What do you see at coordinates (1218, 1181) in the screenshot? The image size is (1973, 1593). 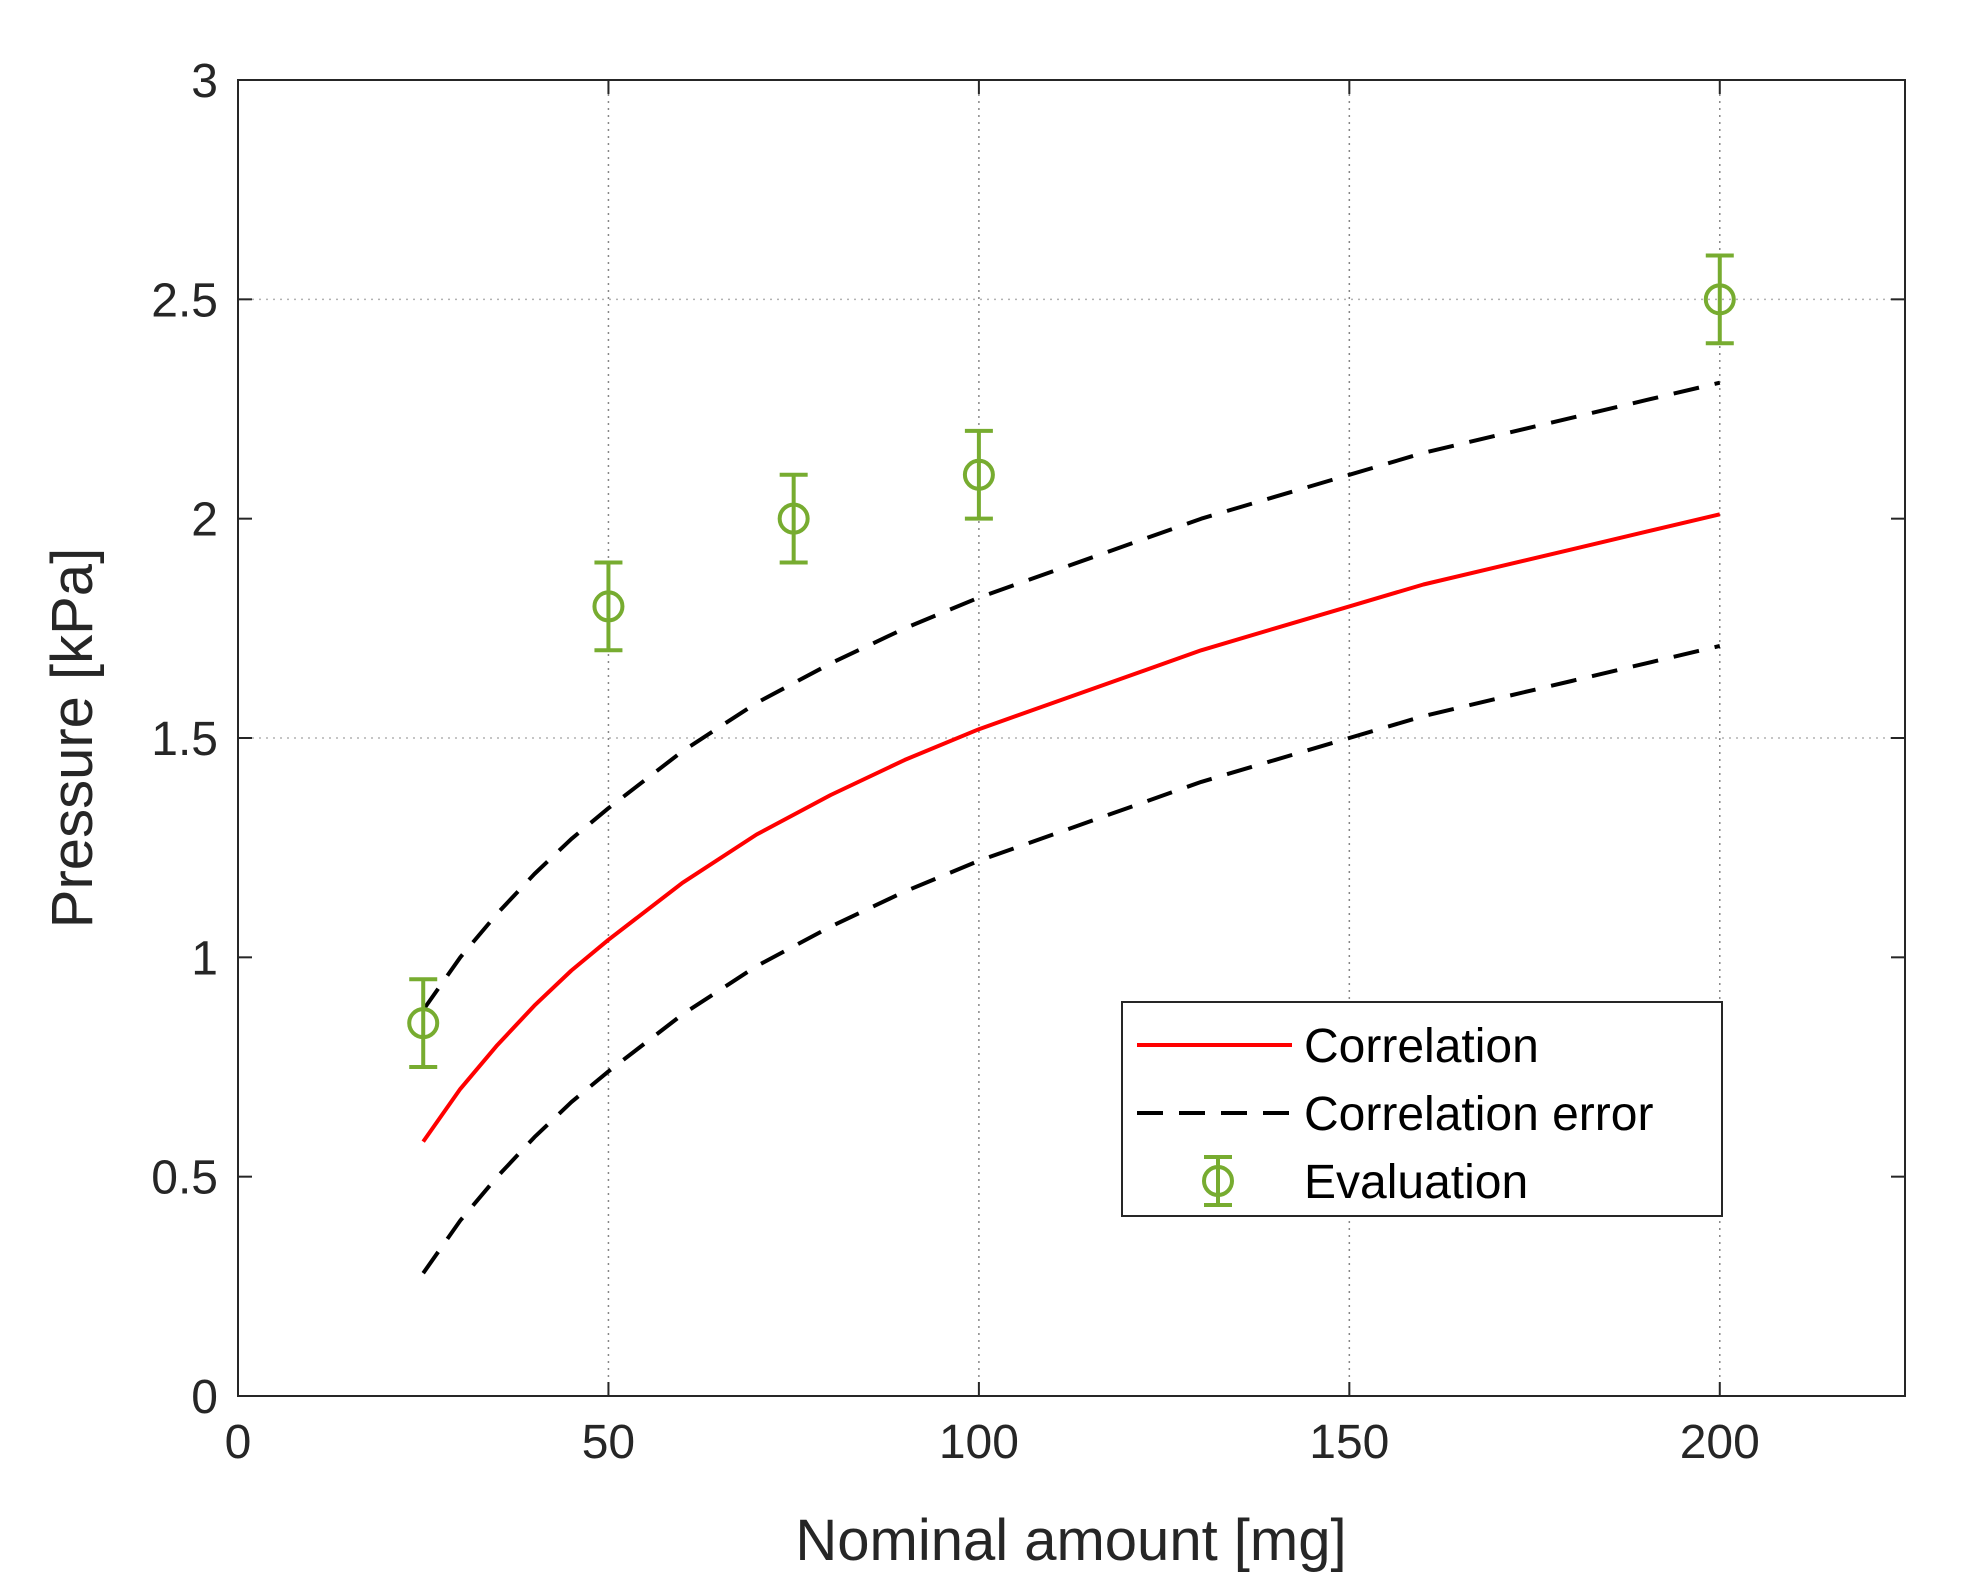 I see `legend-marker-evaluation` at bounding box center [1218, 1181].